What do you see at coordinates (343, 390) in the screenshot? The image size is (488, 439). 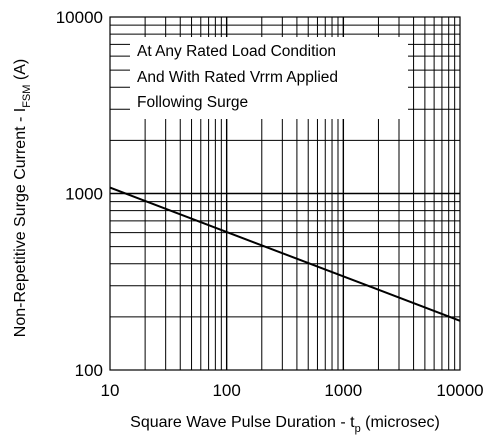 I see `x-tick-label: 1000` at bounding box center [343, 390].